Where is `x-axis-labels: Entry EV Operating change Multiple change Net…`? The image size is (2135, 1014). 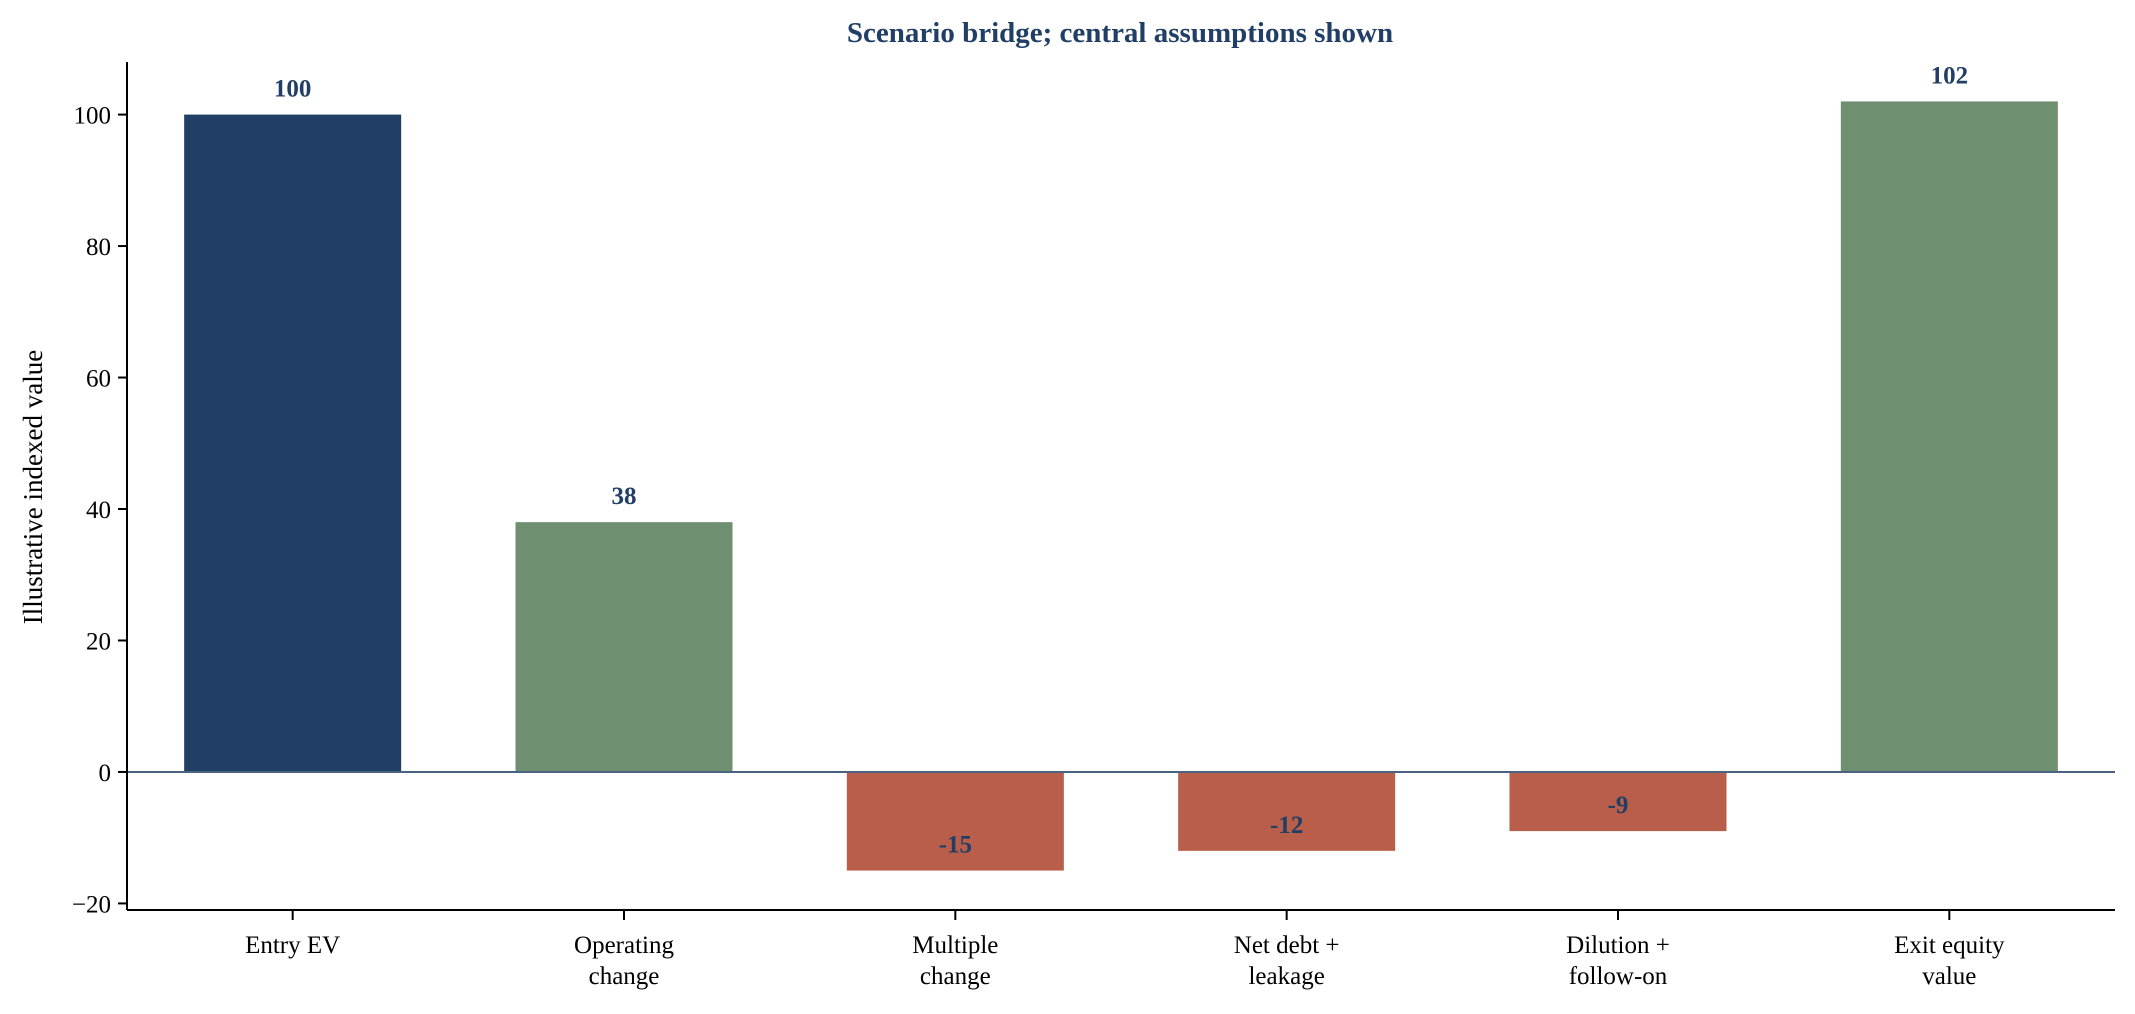
x-axis-labels: Entry EV Operating change Multiple change Net… is located at coordinates (1125, 950).